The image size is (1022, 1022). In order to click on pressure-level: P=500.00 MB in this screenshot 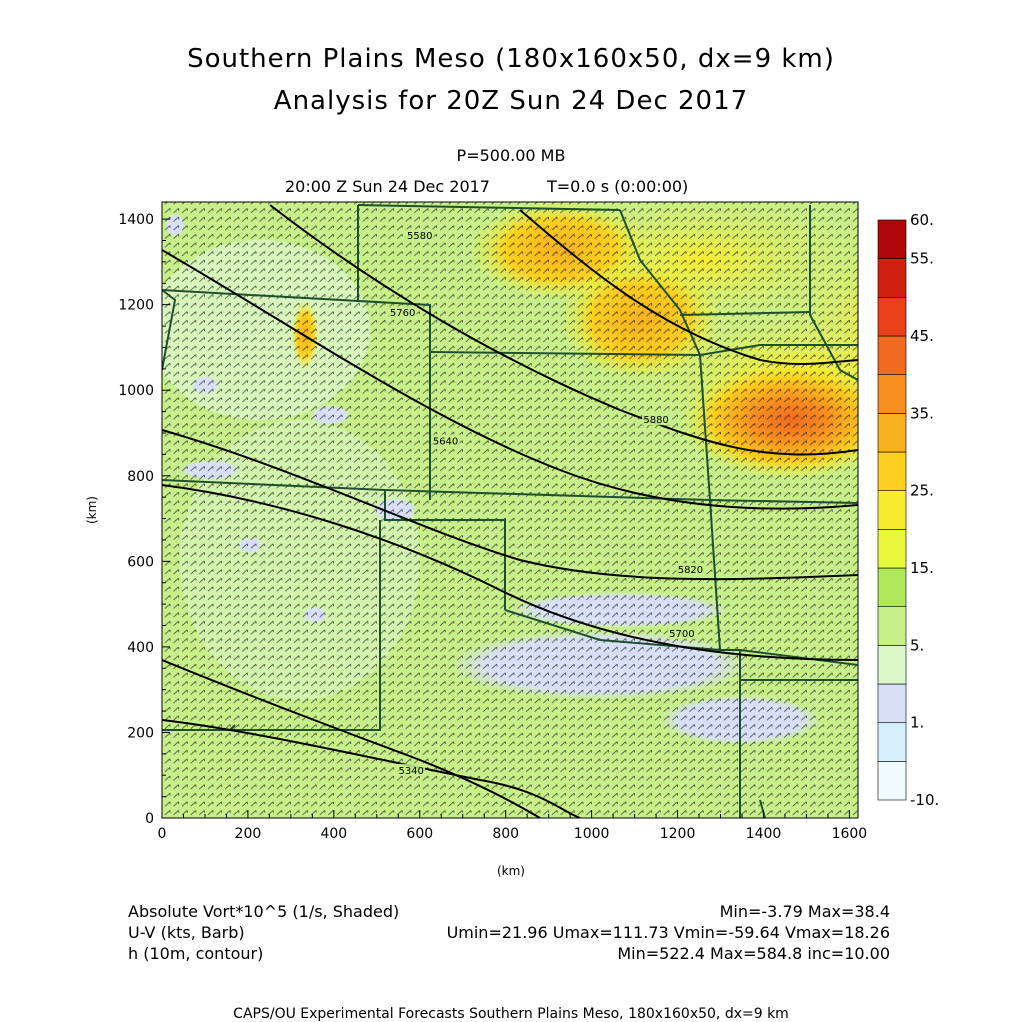, I will do `click(511, 155)`.